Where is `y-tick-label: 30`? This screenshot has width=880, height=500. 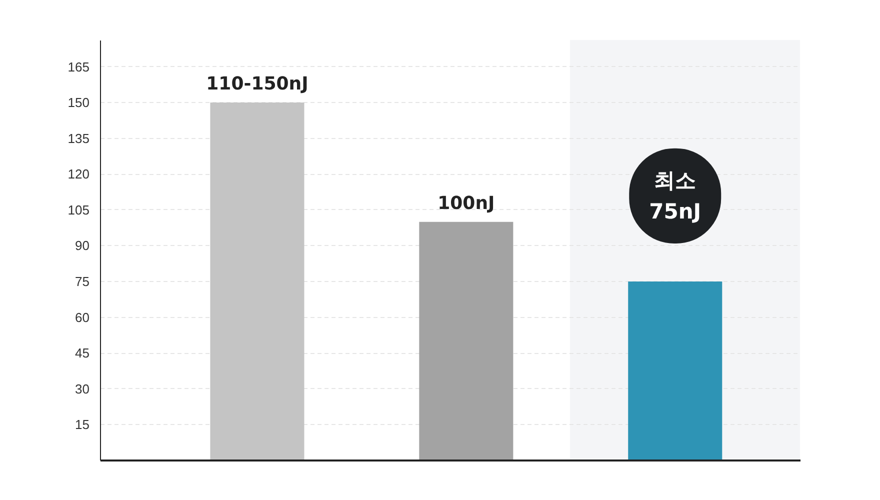 y-tick-label: 30 is located at coordinates (82, 388).